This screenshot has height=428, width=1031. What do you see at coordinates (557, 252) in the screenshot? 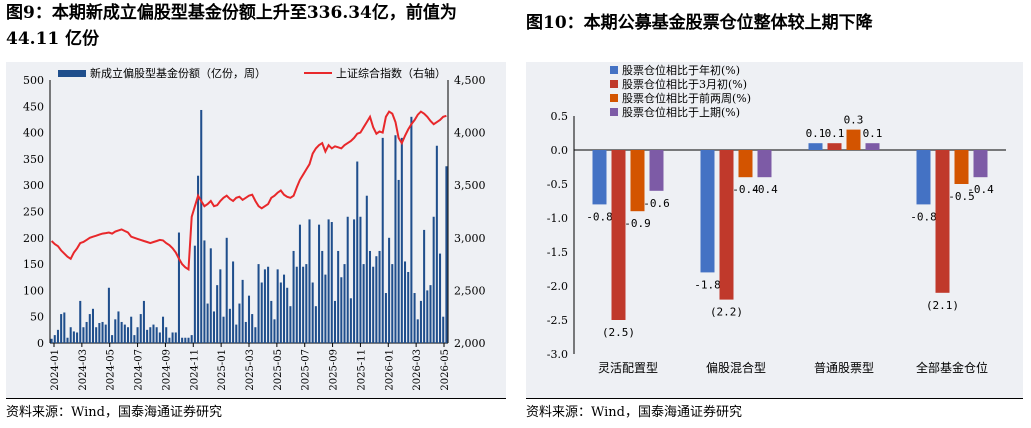
I see `y-axis-tick-label: -1.5` at bounding box center [557, 252].